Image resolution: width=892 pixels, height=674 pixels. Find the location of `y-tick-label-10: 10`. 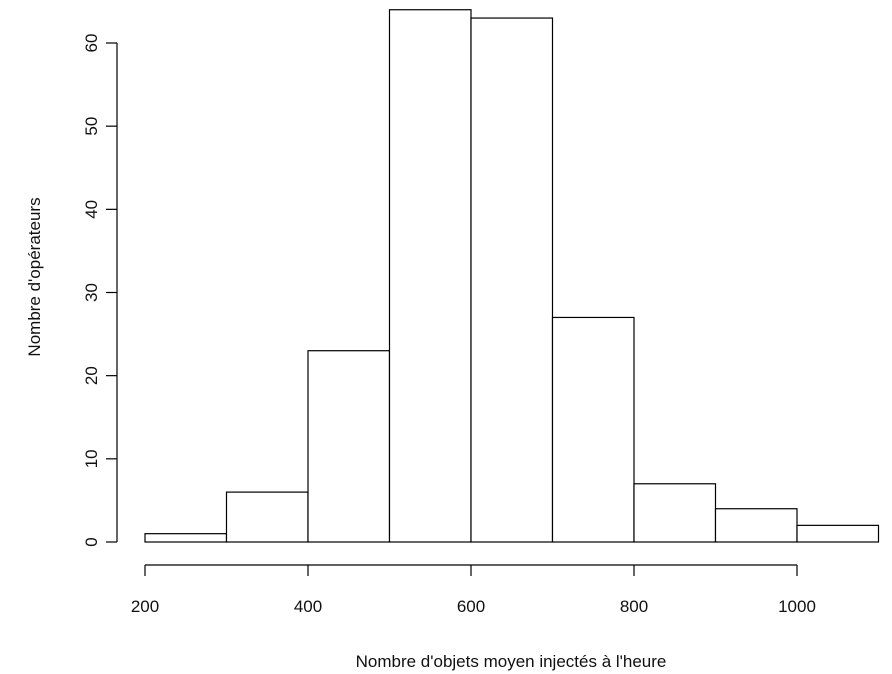

y-tick-label-10: 10 is located at coordinates (91, 458).